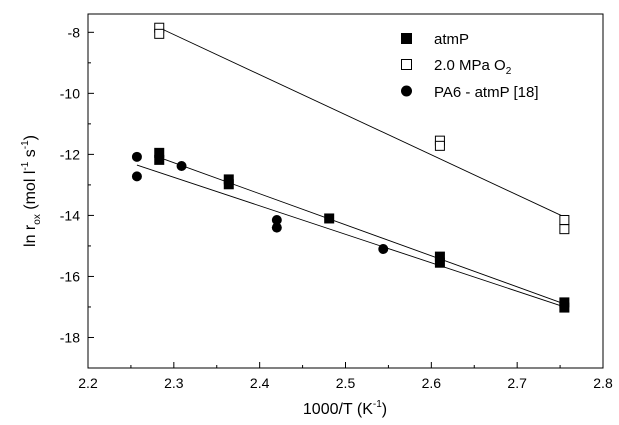 This screenshot has width=619, height=425. What do you see at coordinates (30, 155) in the screenshot?
I see `y-axis-title-c: s` at bounding box center [30, 155].